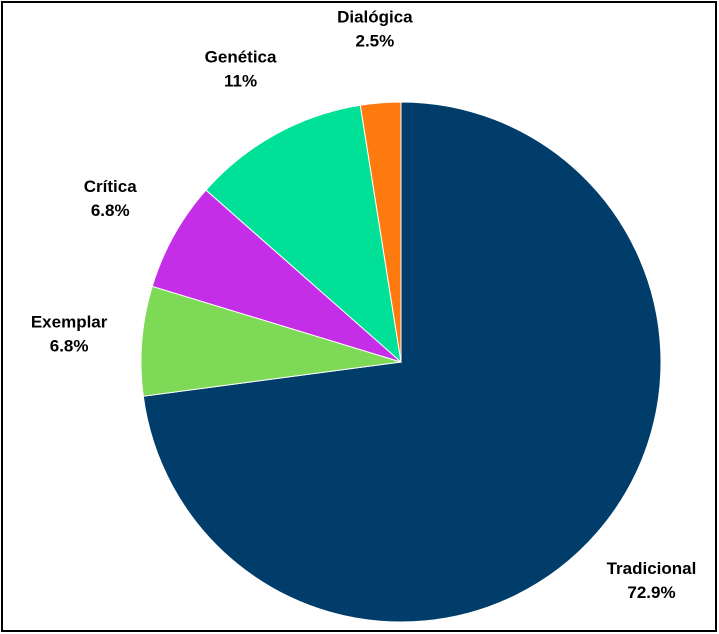  Describe the element at coordinates (374, 41) in the screenshot. I see `slice-value-label: 2.5%` at that location.